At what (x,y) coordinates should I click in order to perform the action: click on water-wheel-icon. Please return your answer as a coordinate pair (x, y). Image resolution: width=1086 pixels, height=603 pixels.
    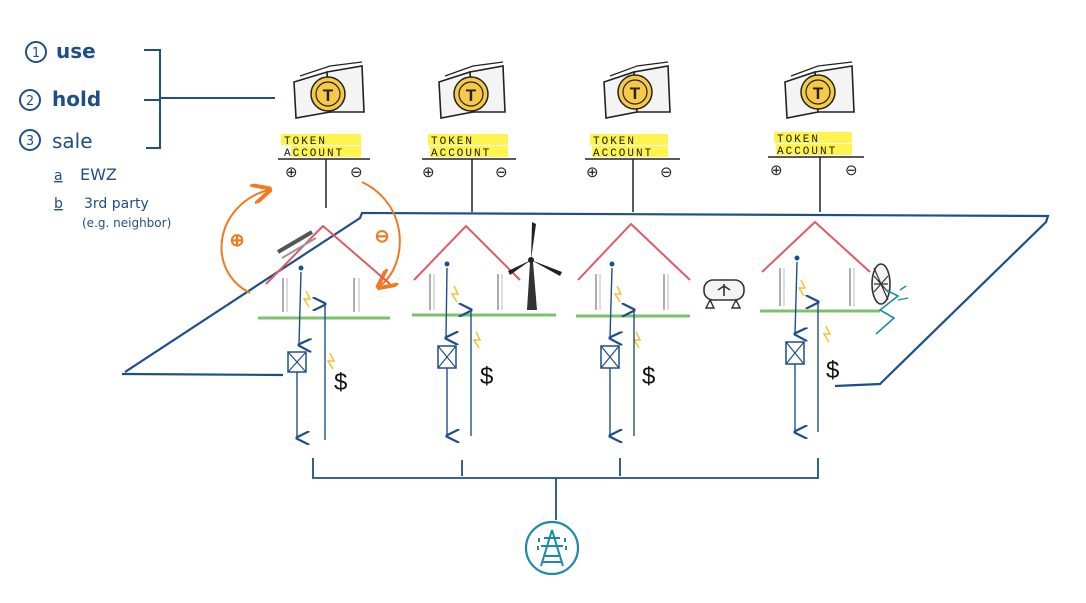
    Looking at the image, I should click on (890, 299).